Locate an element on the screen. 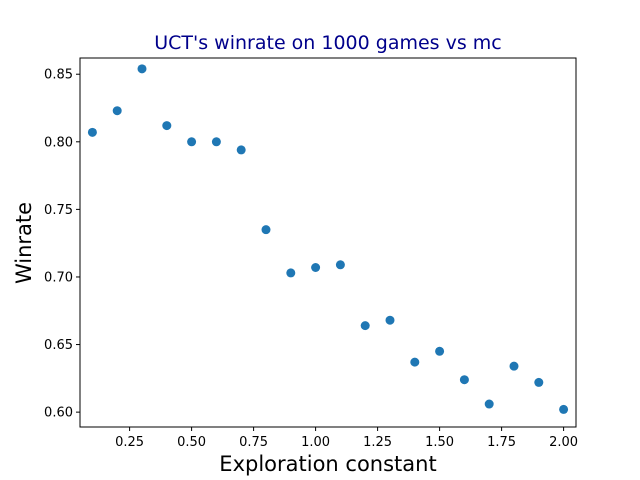 This screenshot has height=480, width=640. y-tick-label: 0.85 is located at coordinates (58, 75).